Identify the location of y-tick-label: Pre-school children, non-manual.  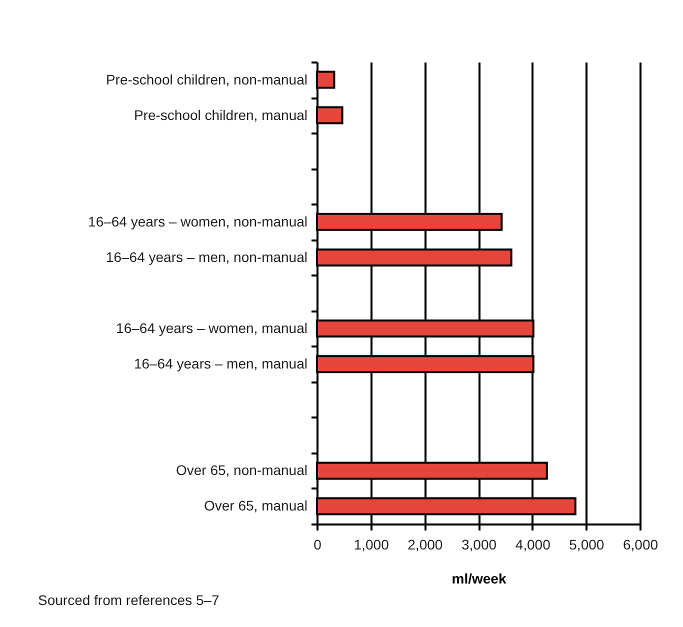
(207, 79).